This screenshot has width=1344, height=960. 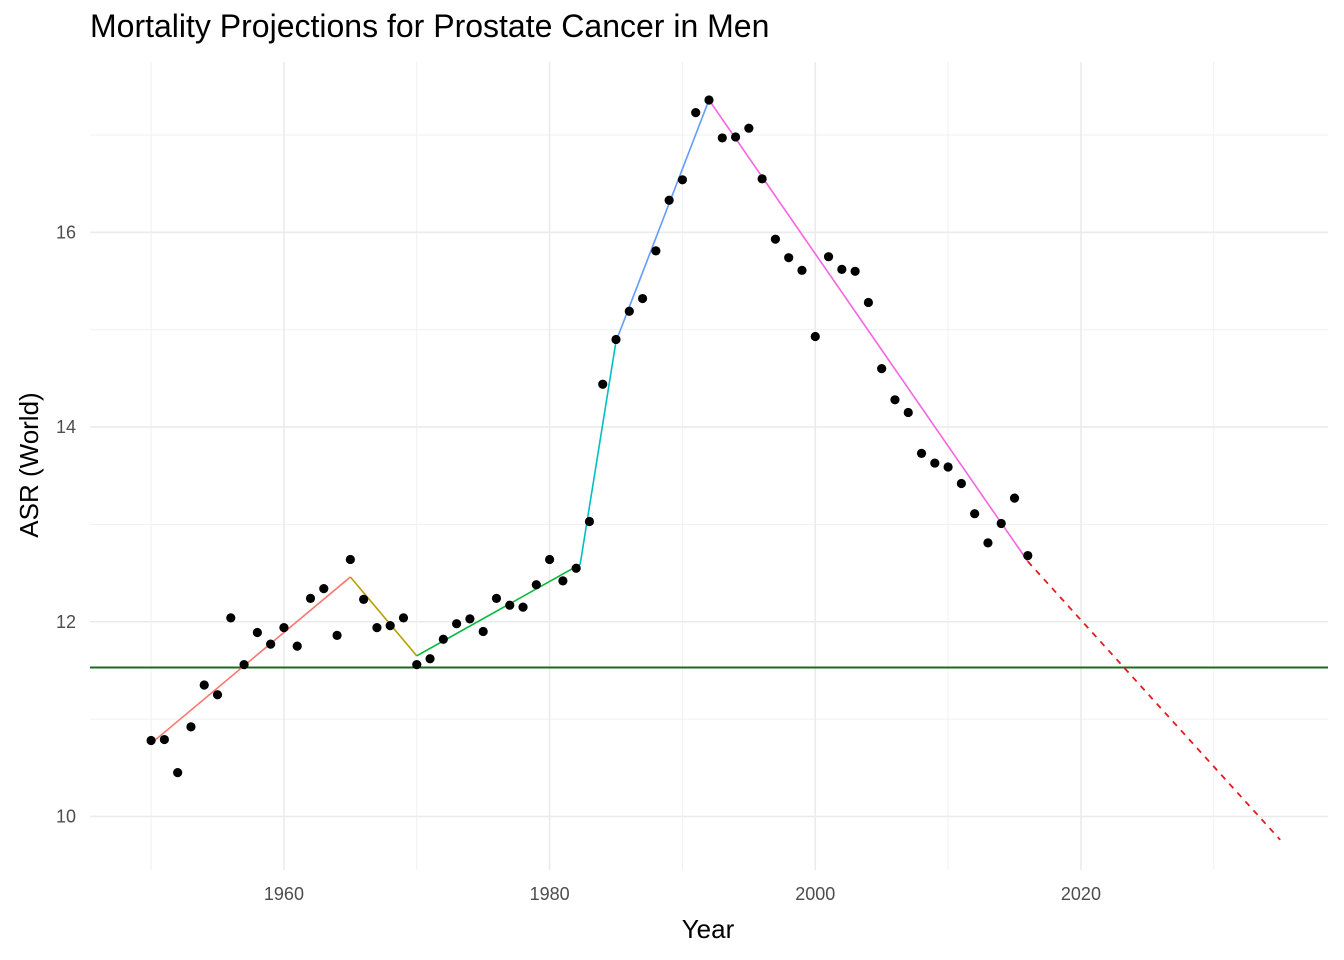 I want to click on y-tick-label: 16, so click(x=66, y=232).